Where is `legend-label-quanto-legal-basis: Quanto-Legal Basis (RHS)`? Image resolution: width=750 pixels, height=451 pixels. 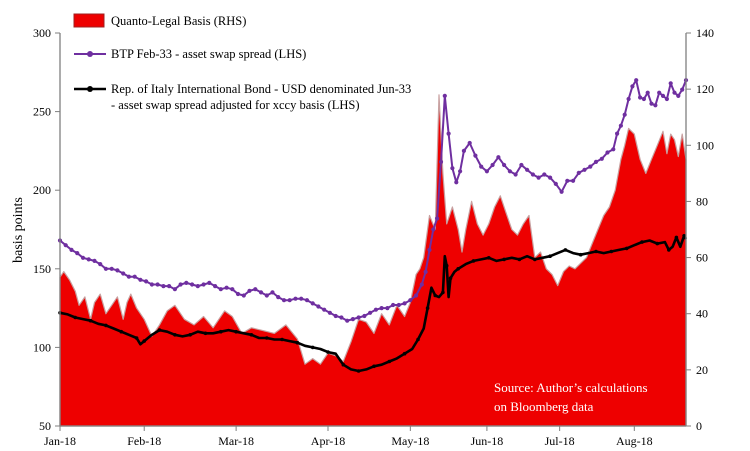 legend-label-quanto-legal-basis: Quanto-Legal Basis (RHS) is located at coordinates (178, 21).